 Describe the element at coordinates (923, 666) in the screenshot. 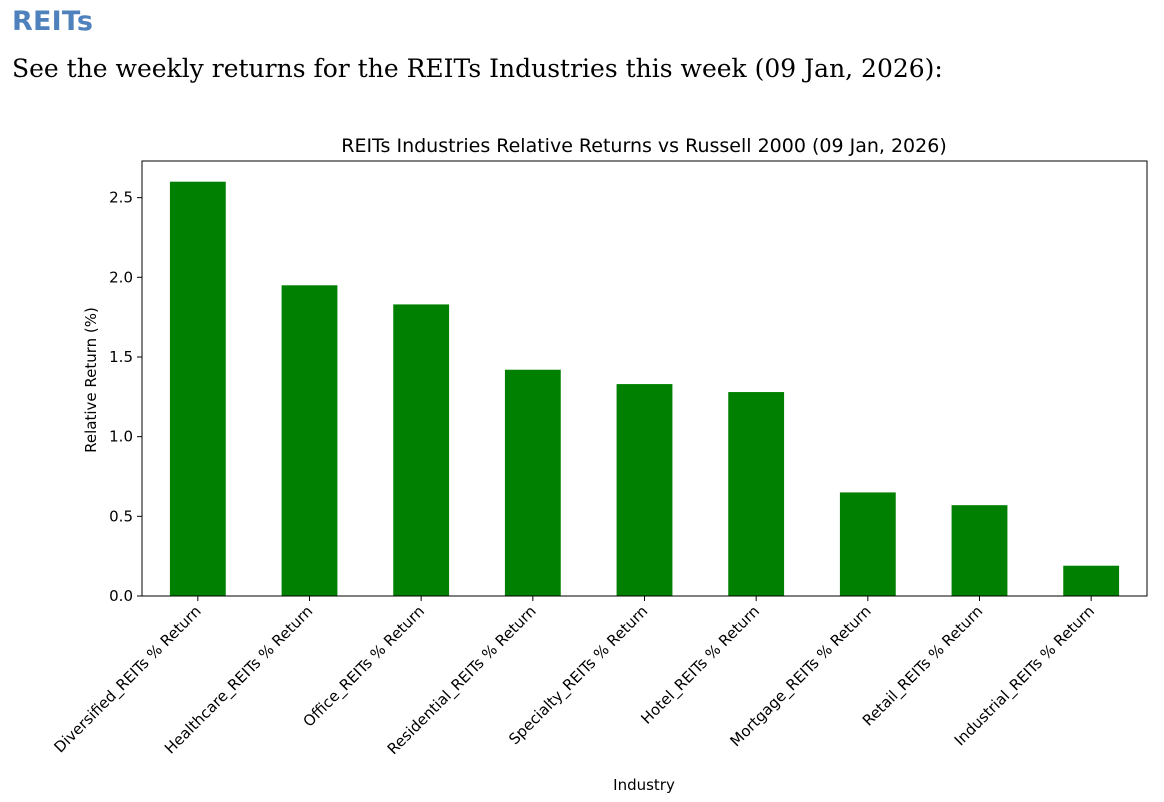

I see `x-tick-label: Retail_REITs % Return` at that location.